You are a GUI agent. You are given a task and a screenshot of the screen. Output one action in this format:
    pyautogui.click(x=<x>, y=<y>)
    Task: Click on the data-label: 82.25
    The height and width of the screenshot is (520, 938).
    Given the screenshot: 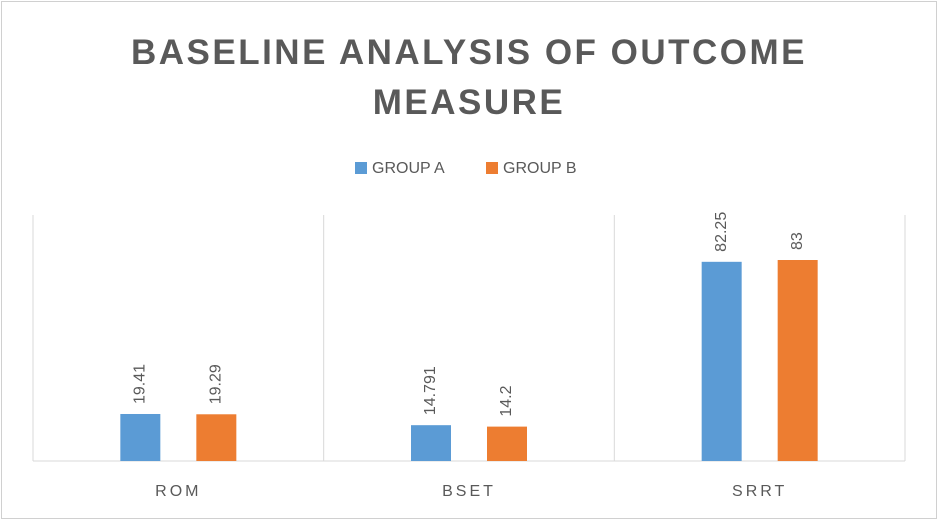 What is the action you would take?
    pyautogui.click(x=721, y=232)
    